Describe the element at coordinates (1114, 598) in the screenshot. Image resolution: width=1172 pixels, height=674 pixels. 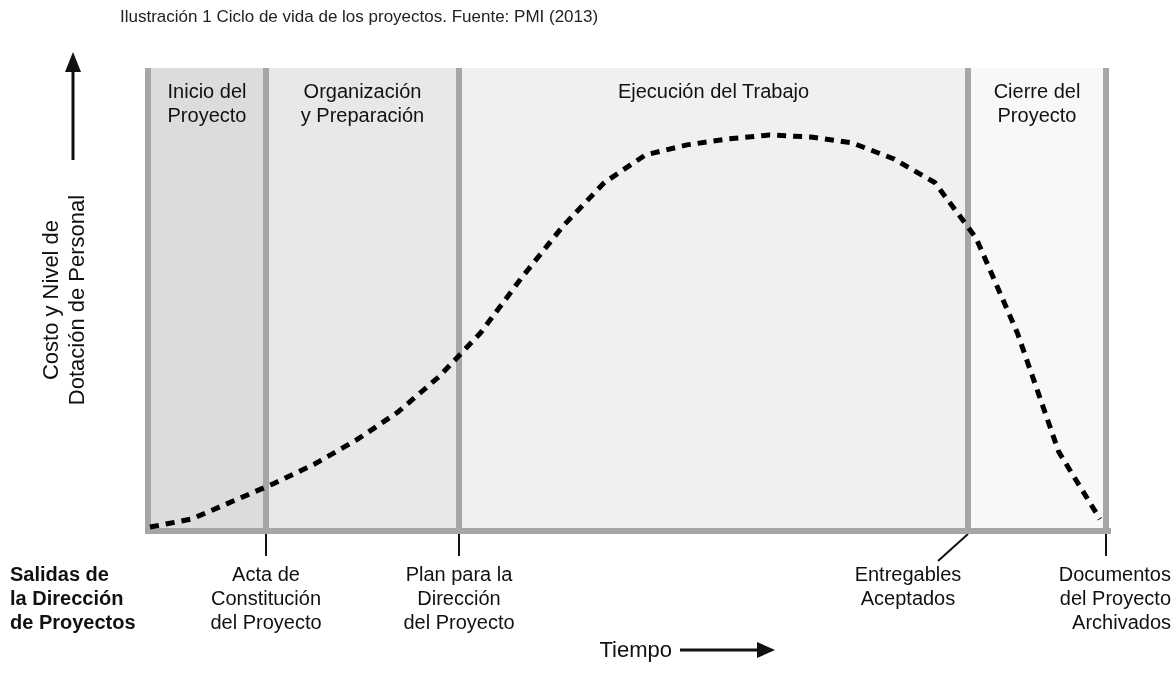
I see `text: Documentos del Proyecto Archivados` at that location.